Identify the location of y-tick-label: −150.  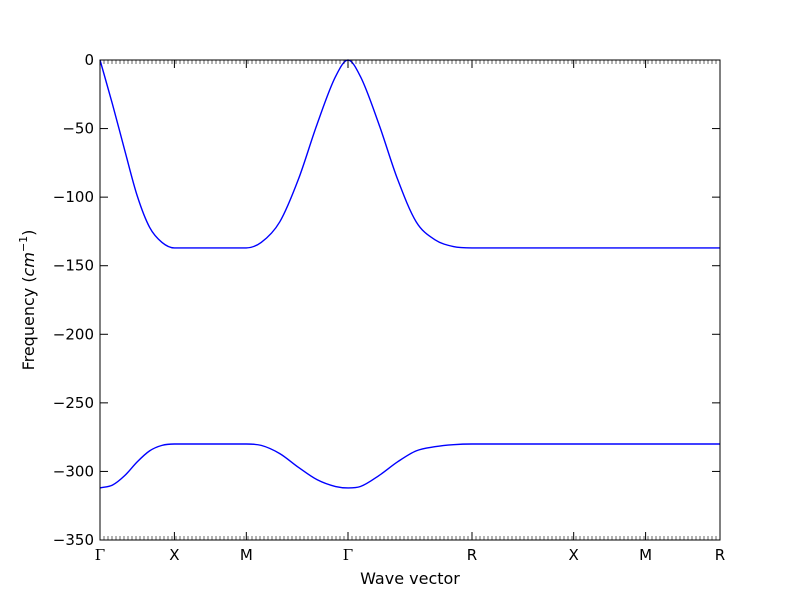
(73, 266).